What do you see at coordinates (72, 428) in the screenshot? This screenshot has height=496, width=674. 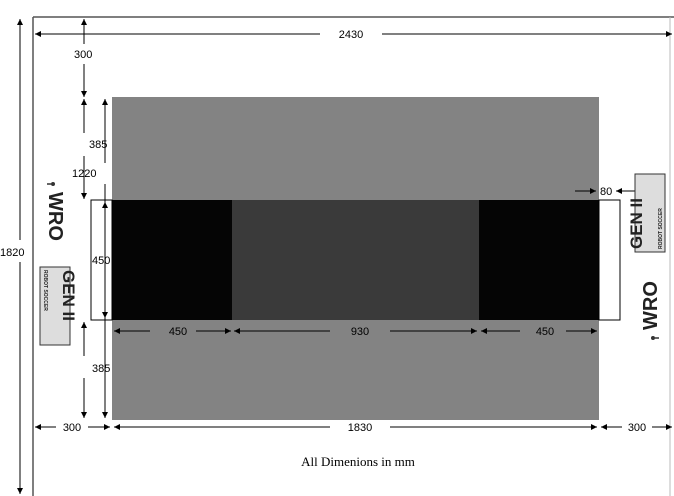 I see `dim-left-margin: 300` at bounding box center [72, 428].